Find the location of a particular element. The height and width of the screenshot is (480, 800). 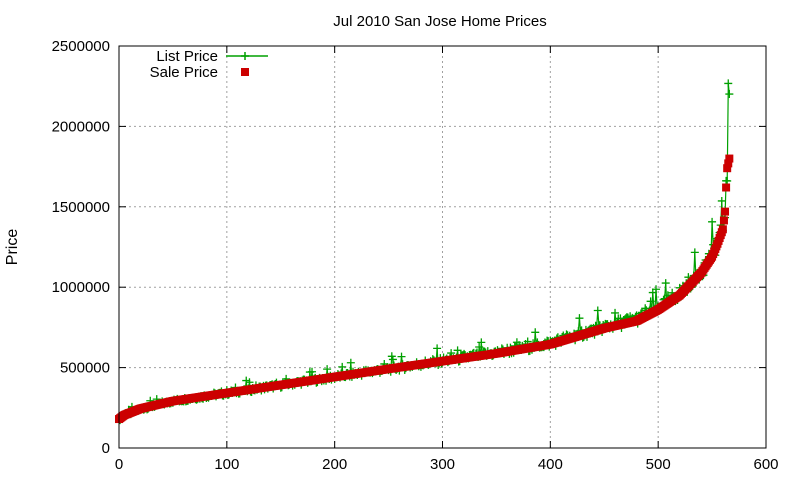

x-tick-label: 400 is located at coordinates (550, 464).